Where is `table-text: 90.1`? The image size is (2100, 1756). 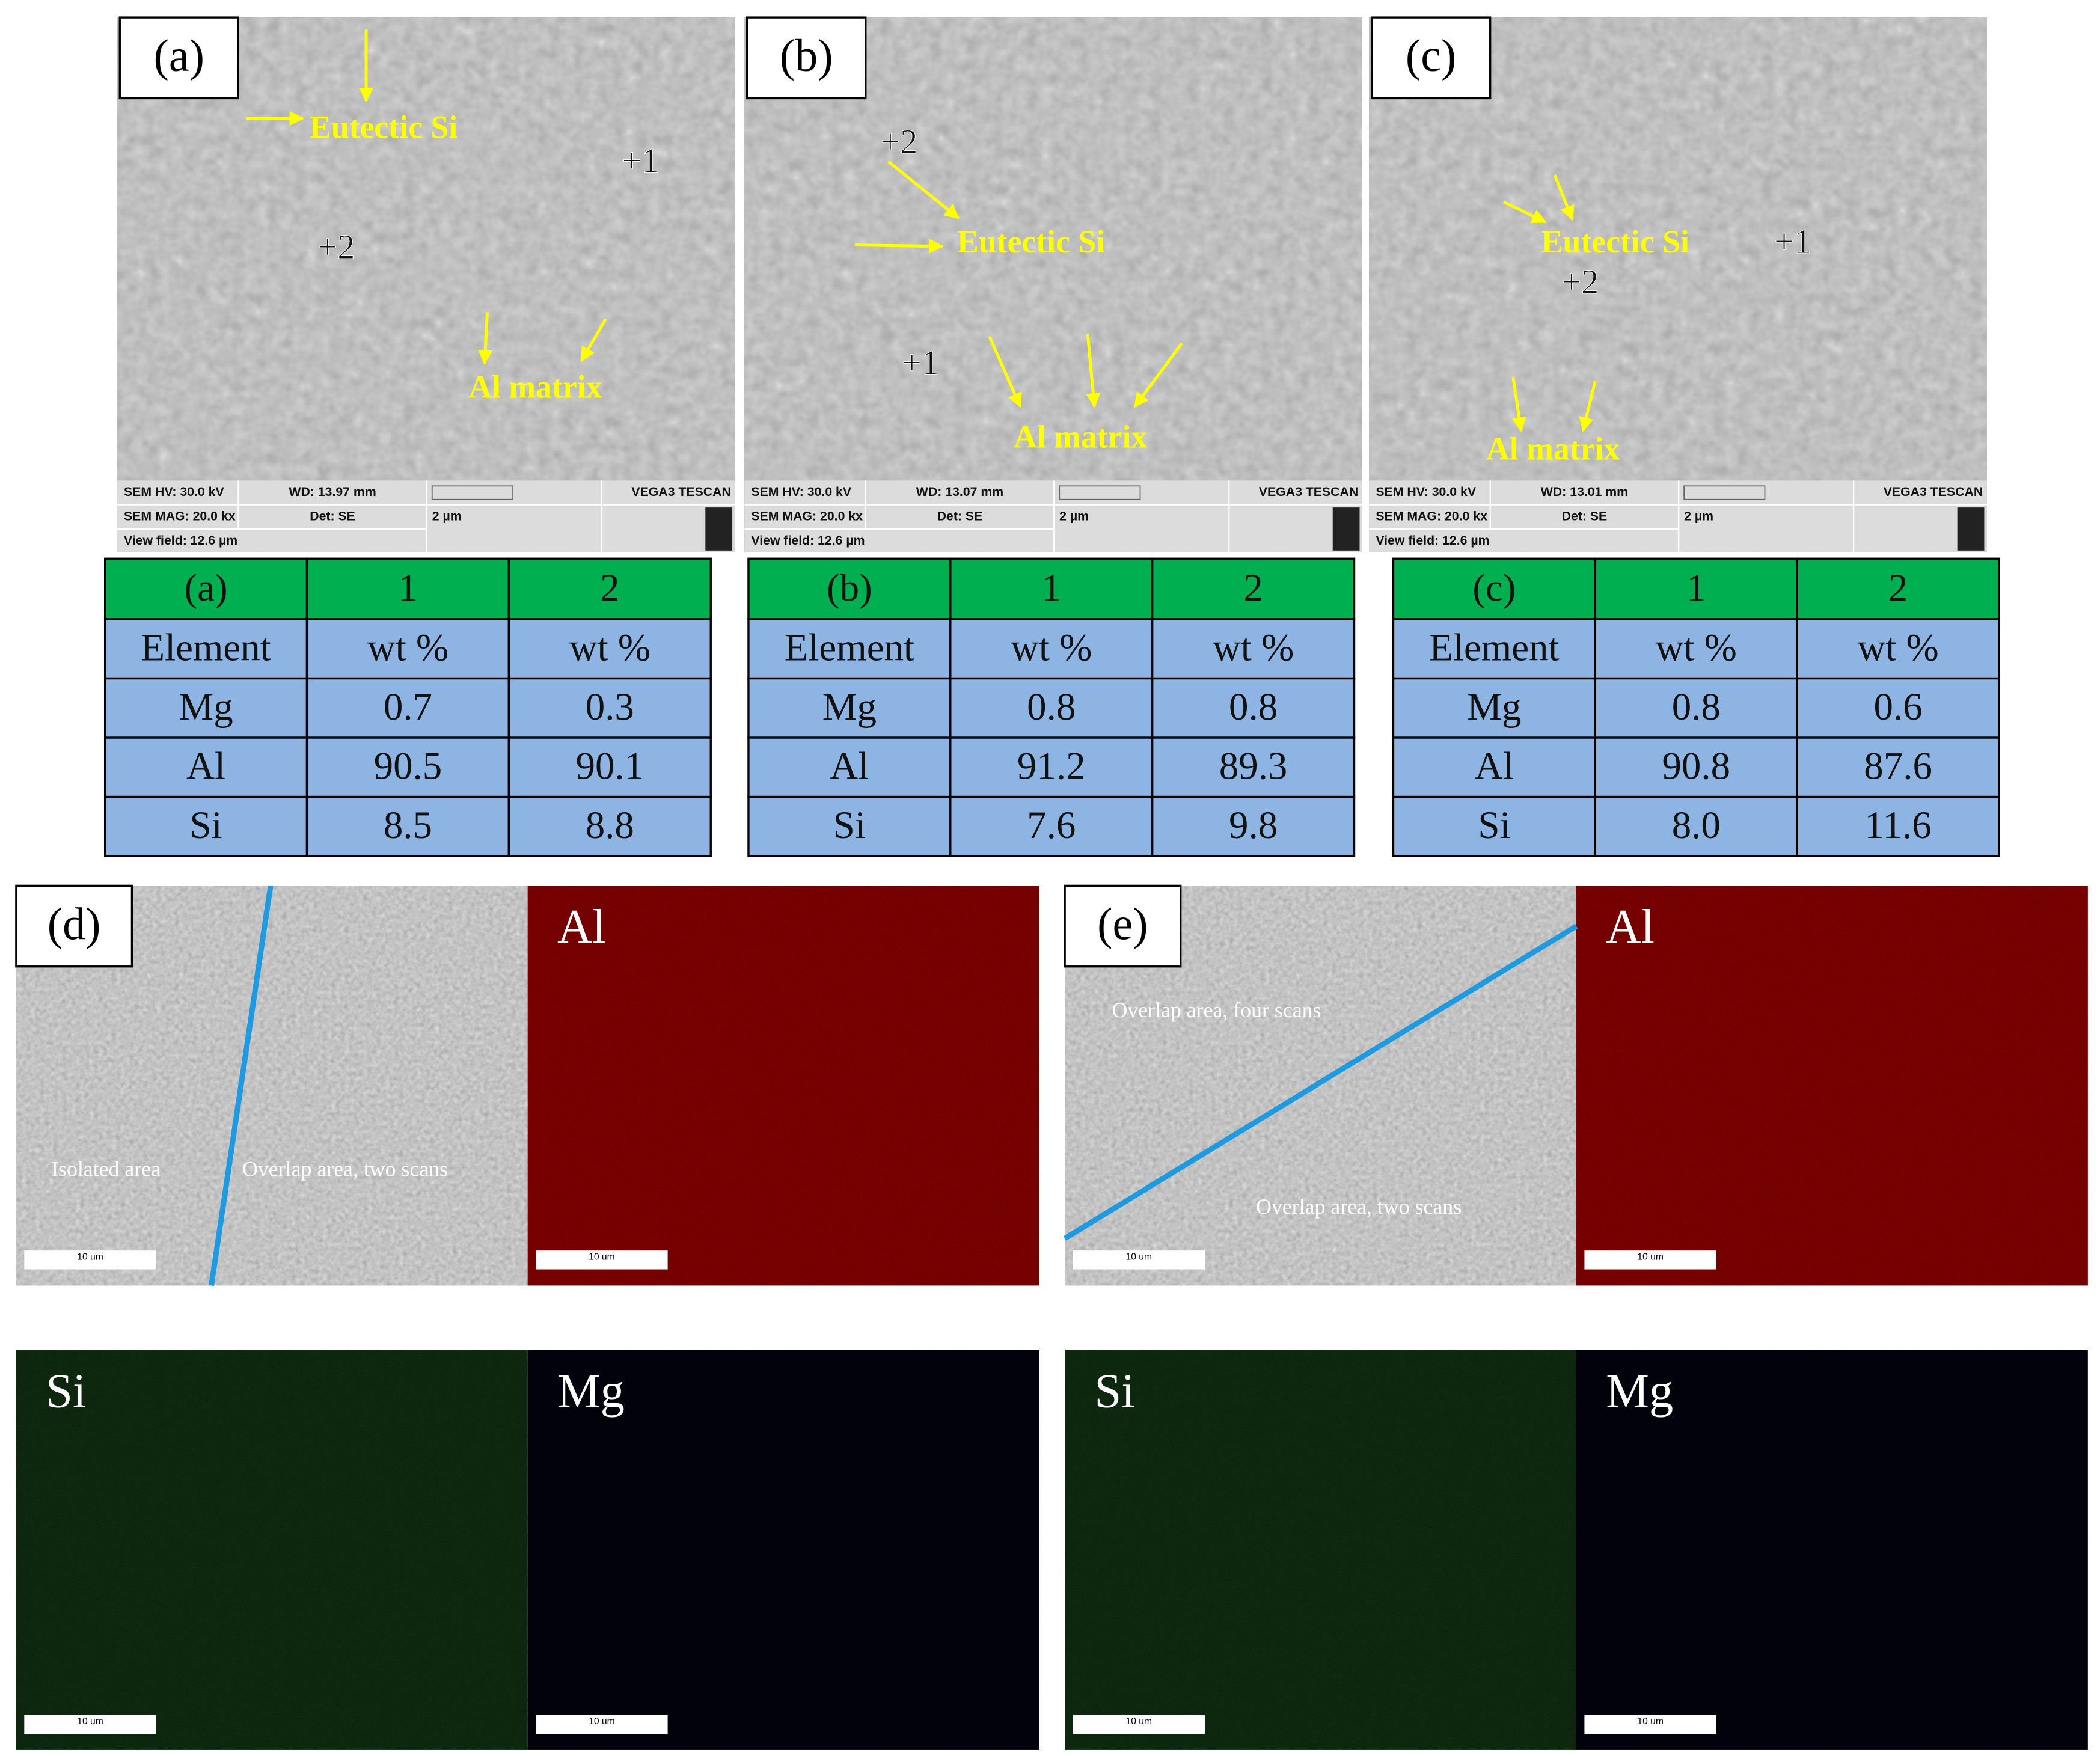 table-text: 90.1 is located at coordinates (610, 766).